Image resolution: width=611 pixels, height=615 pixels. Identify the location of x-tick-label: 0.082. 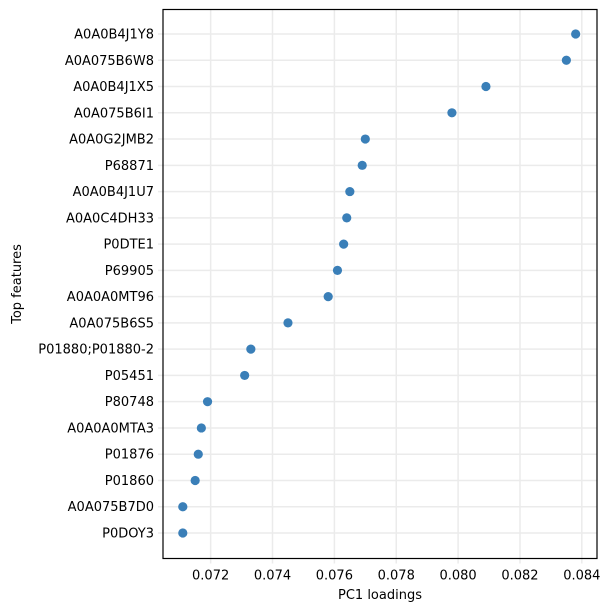
(519, 576).